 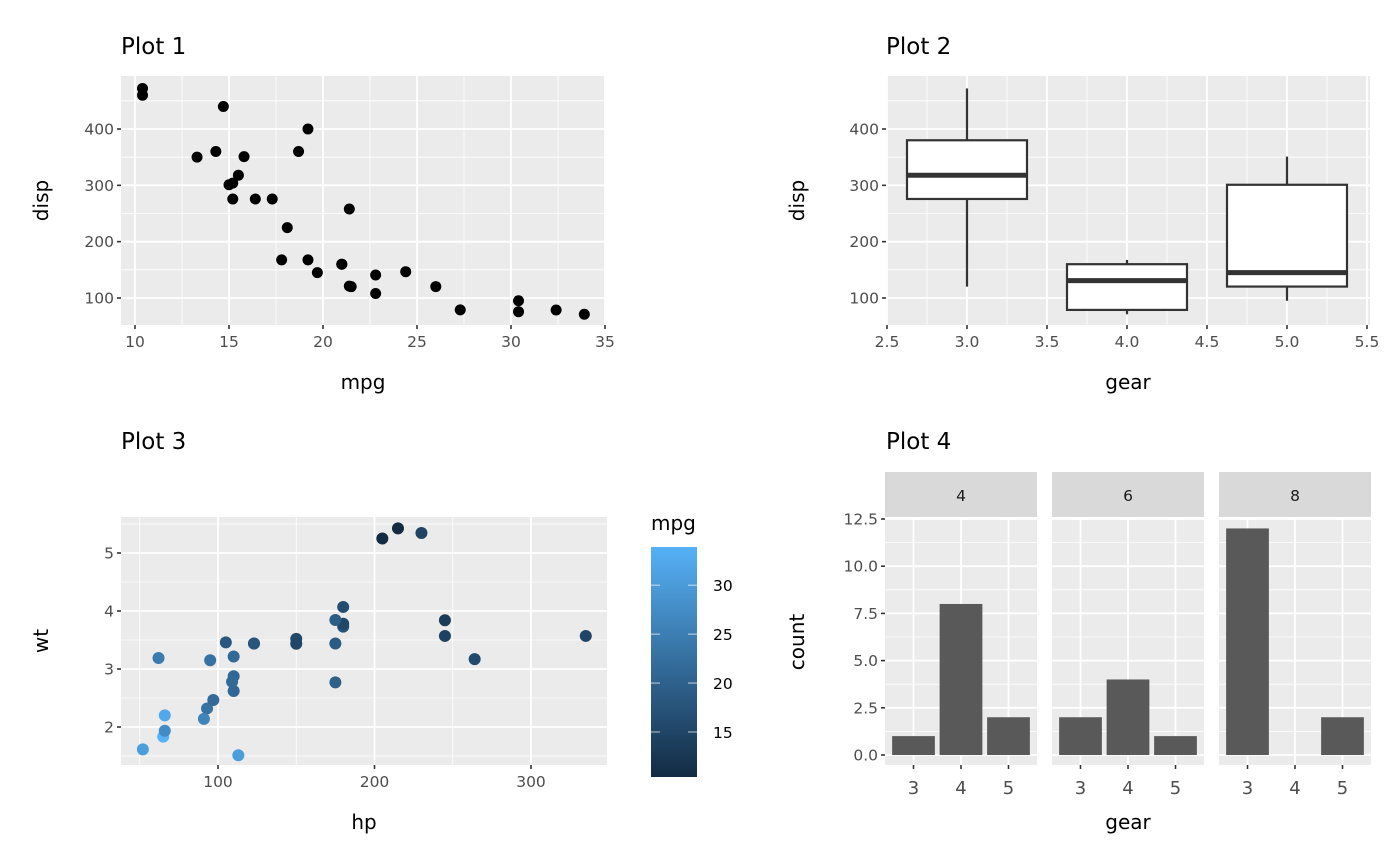 I want to click on x-axis-title: mpg, so click(x=363, y=382).